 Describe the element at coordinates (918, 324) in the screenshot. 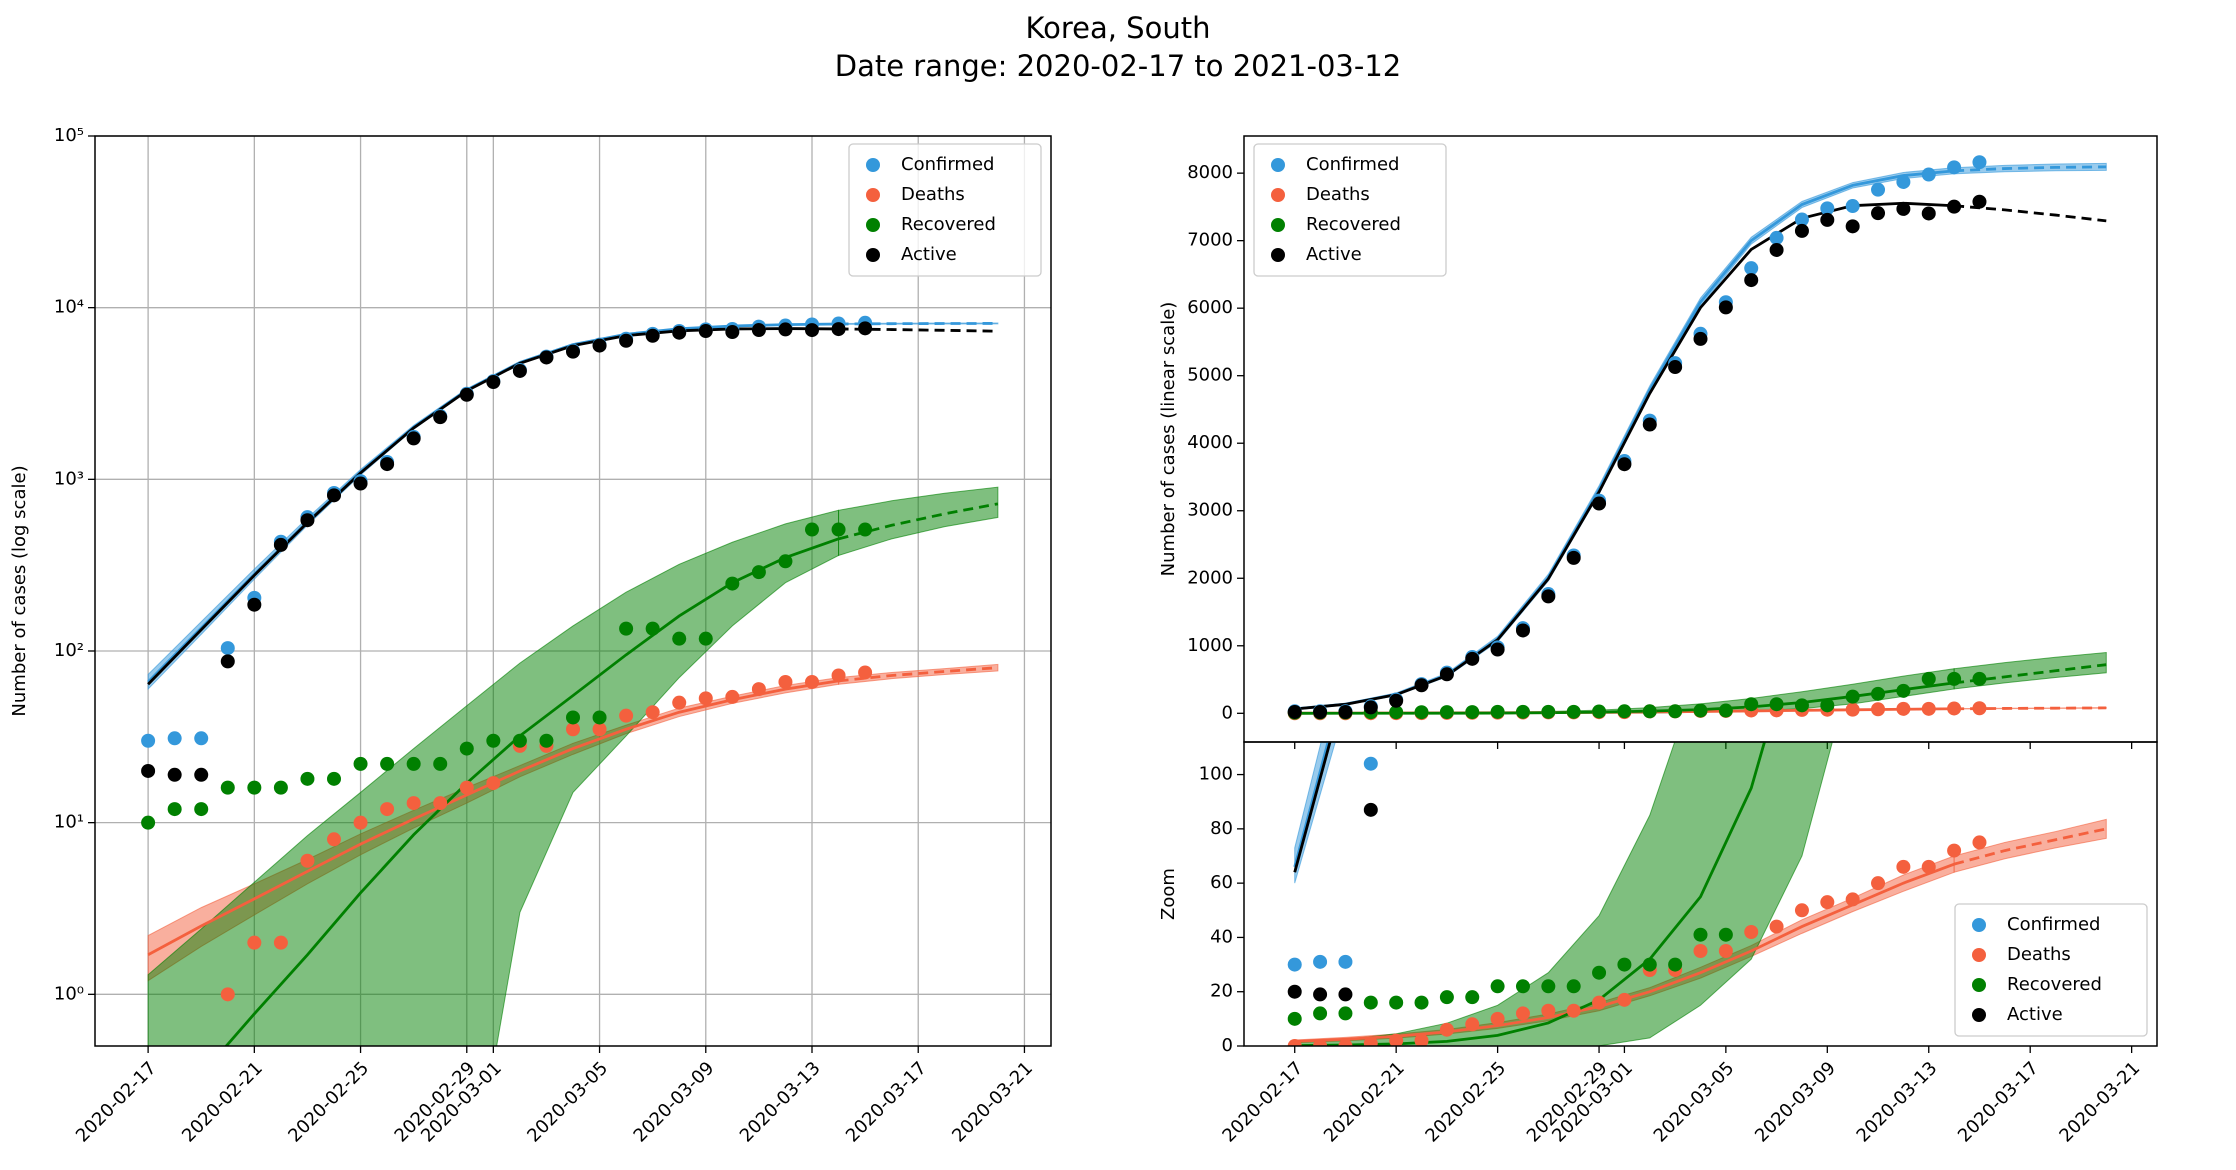

I see `forecast-line` at that location.